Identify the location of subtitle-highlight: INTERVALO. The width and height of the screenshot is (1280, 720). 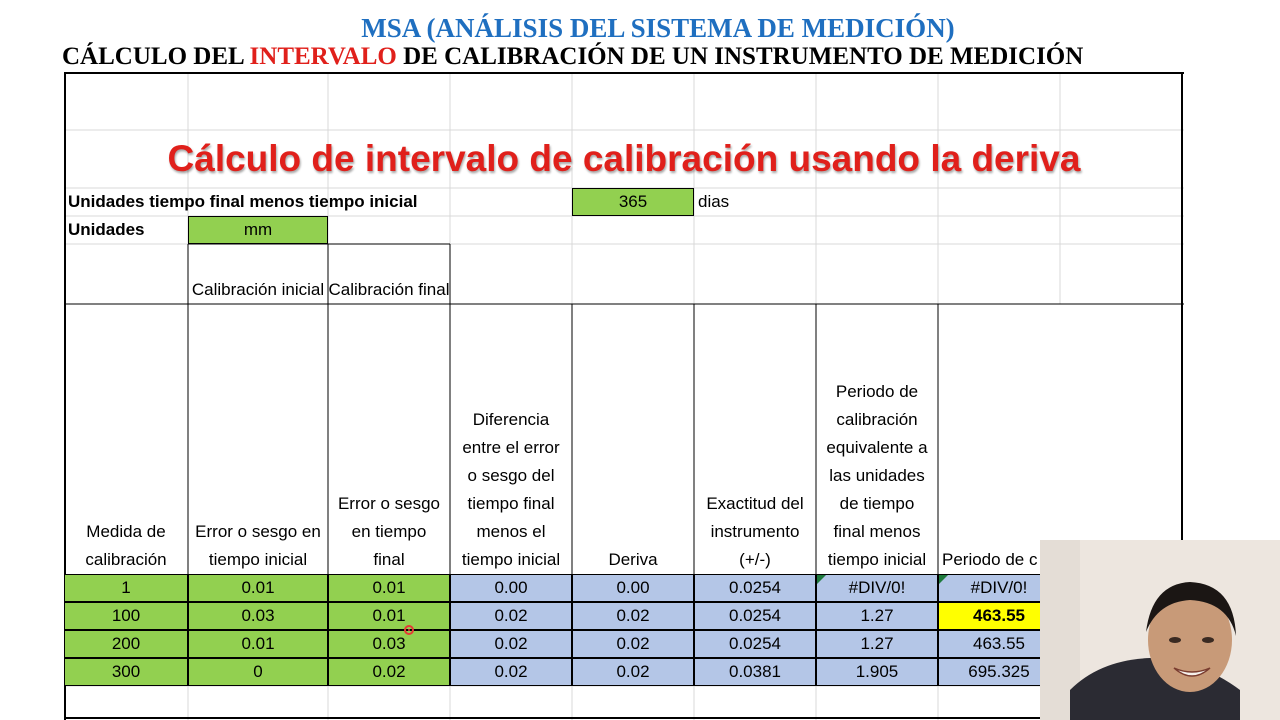
(323, 56).